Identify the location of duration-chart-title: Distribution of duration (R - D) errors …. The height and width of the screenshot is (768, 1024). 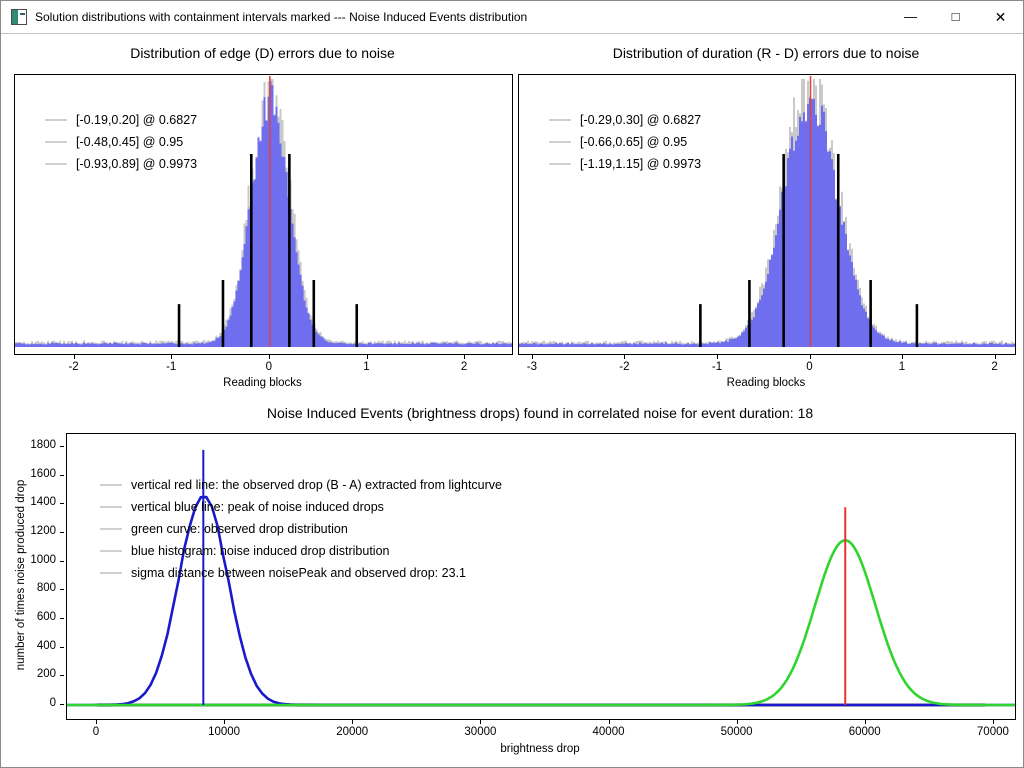
(766, 53).